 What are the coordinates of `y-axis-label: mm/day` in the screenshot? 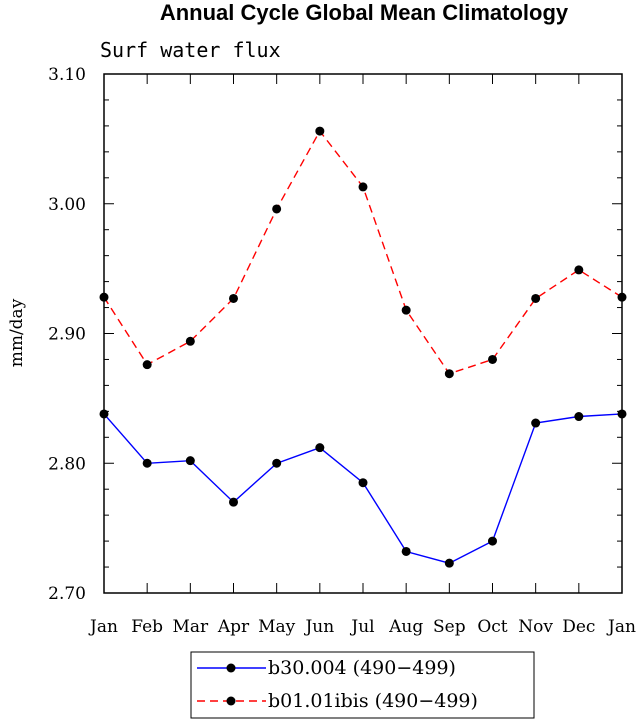 It's located at (17, 332).